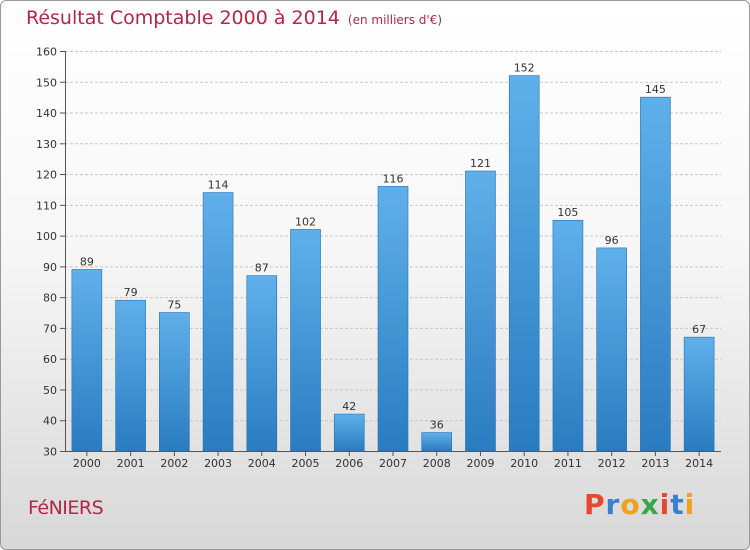 Image resolution: width=750 pixels, height=550 pixels. Describe the element at coordinates (218, 185) in the screenshot. I see `value-label-2003: 114` at that location.